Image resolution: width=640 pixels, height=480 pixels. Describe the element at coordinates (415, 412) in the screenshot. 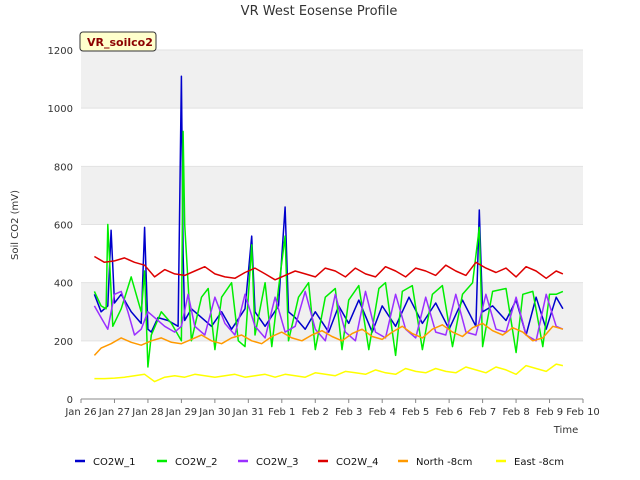

I see `x-tick-label: Feb 5` at that location.